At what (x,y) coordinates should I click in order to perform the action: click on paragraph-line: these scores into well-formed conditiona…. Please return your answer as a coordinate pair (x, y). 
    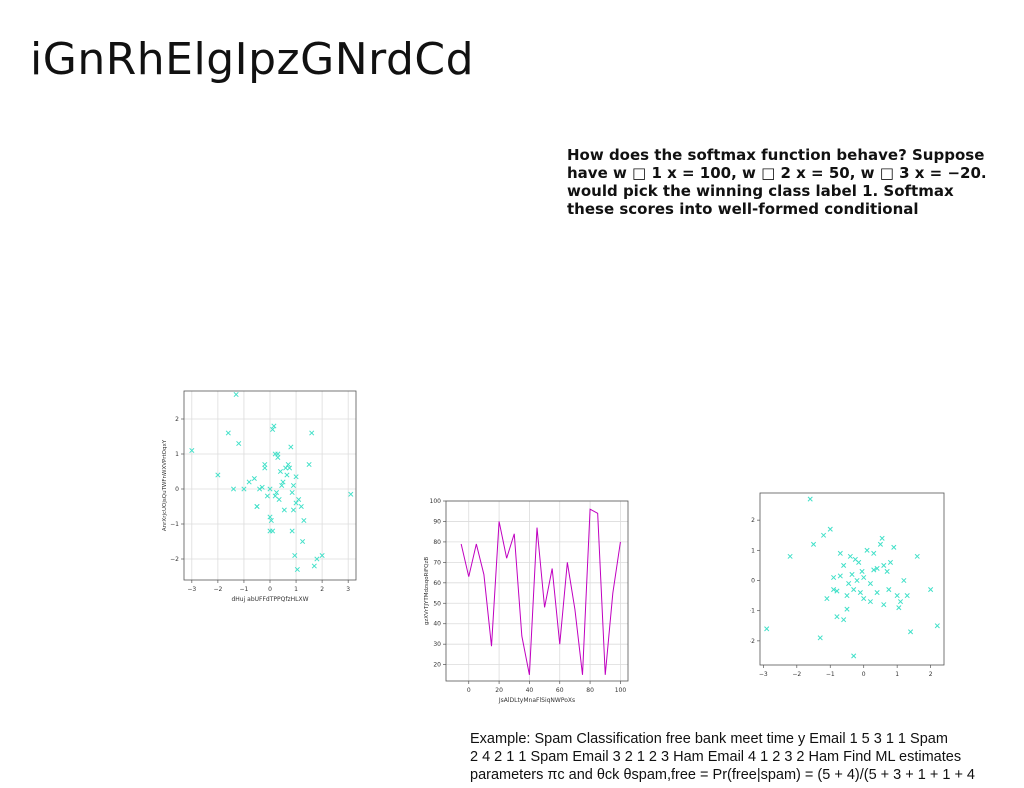
    Looking at the image, I should click on (743, 209).